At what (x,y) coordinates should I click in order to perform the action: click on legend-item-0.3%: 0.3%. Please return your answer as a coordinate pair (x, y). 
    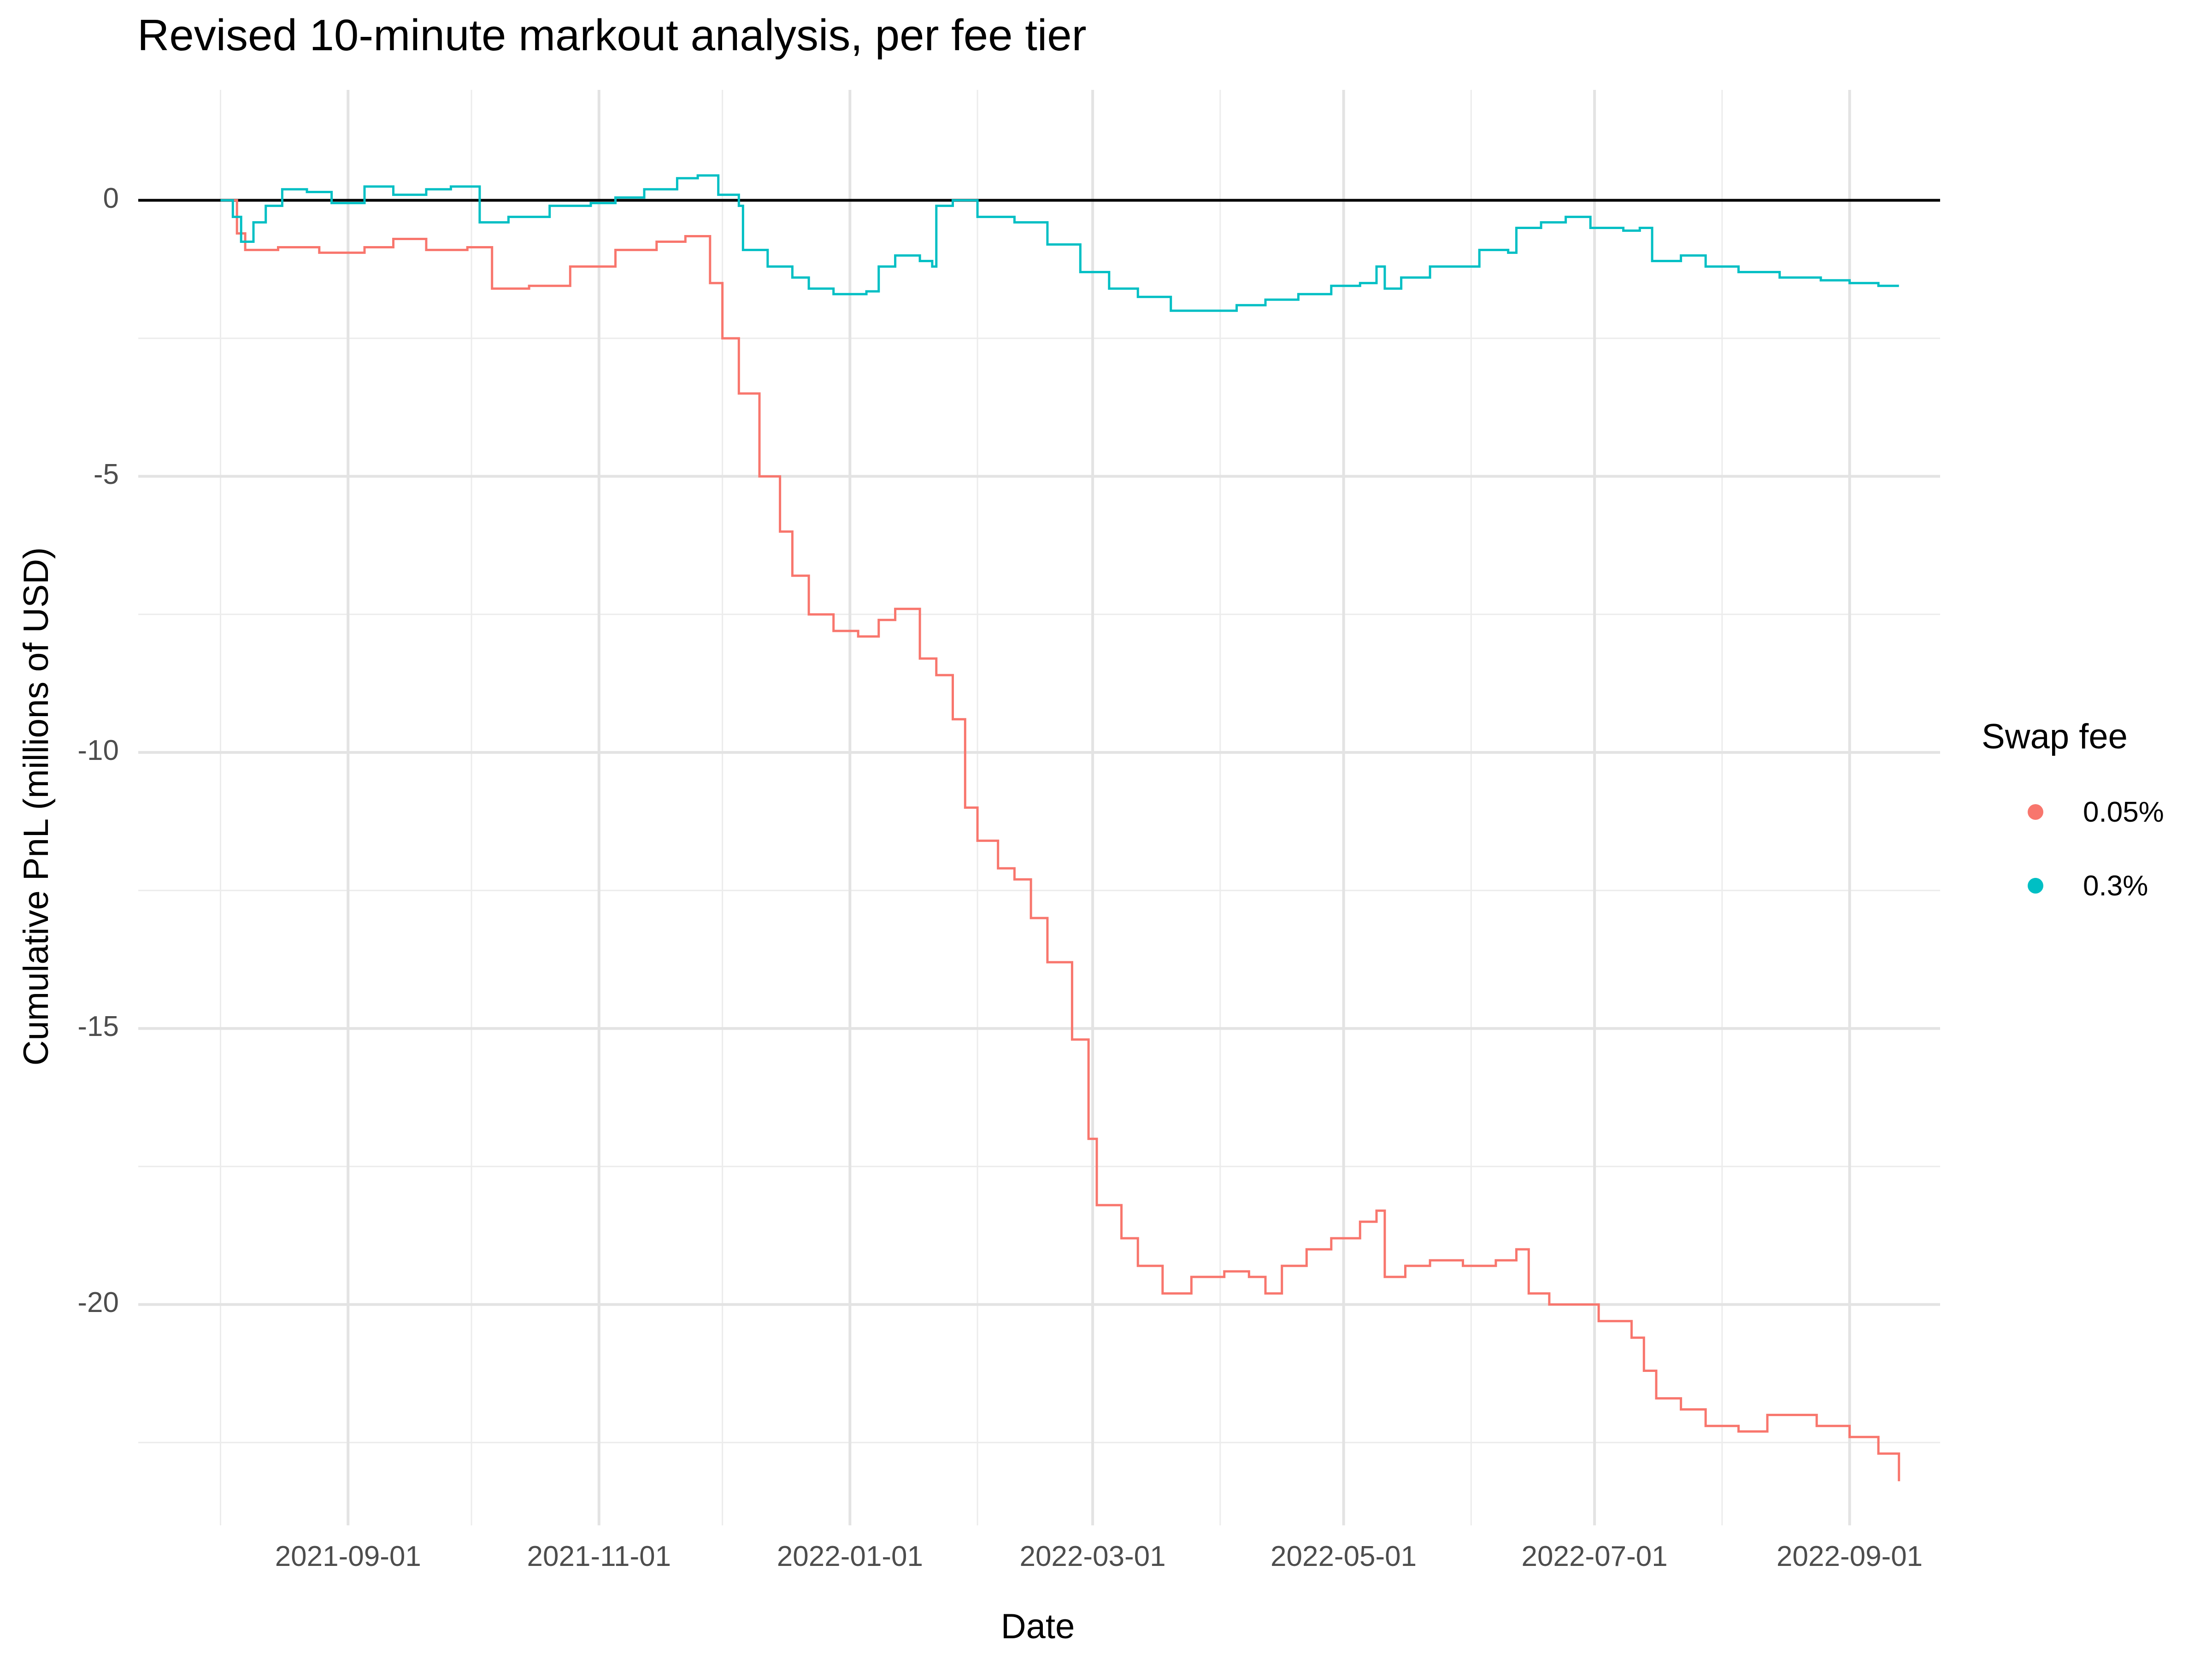
    Looking at the image, I should click on (2073, 886).